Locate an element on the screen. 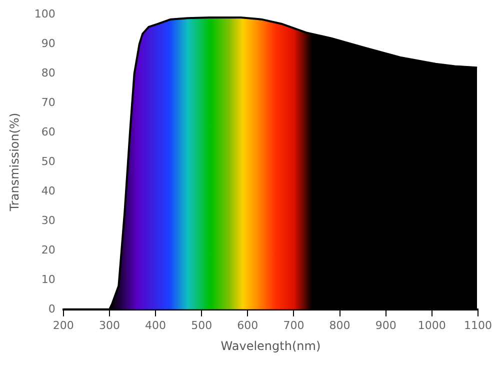  x-tick-label: 800 is located at coordinates (339, 325).